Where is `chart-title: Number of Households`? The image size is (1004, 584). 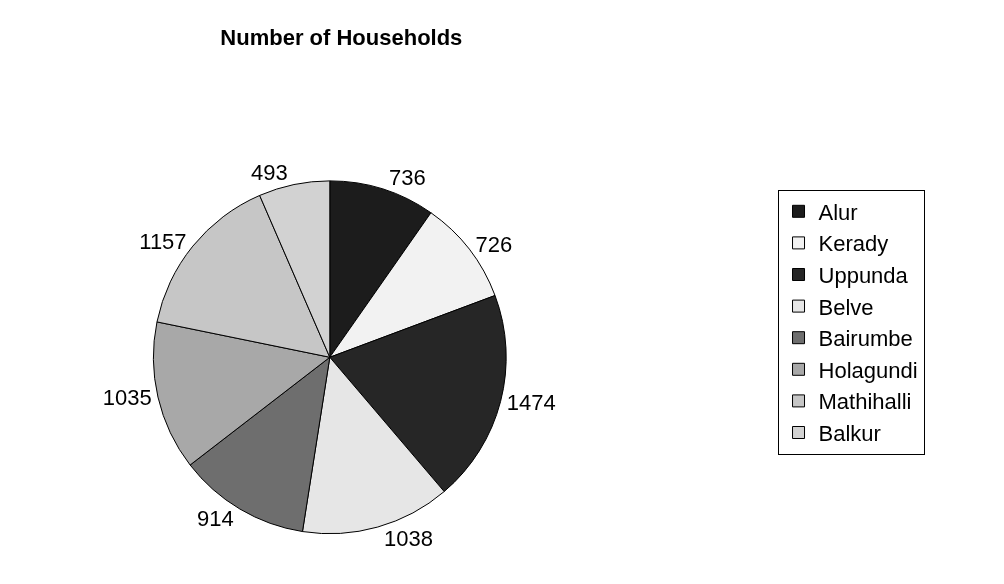 chart-title: Number of Households is located at coordinates (341, 37).